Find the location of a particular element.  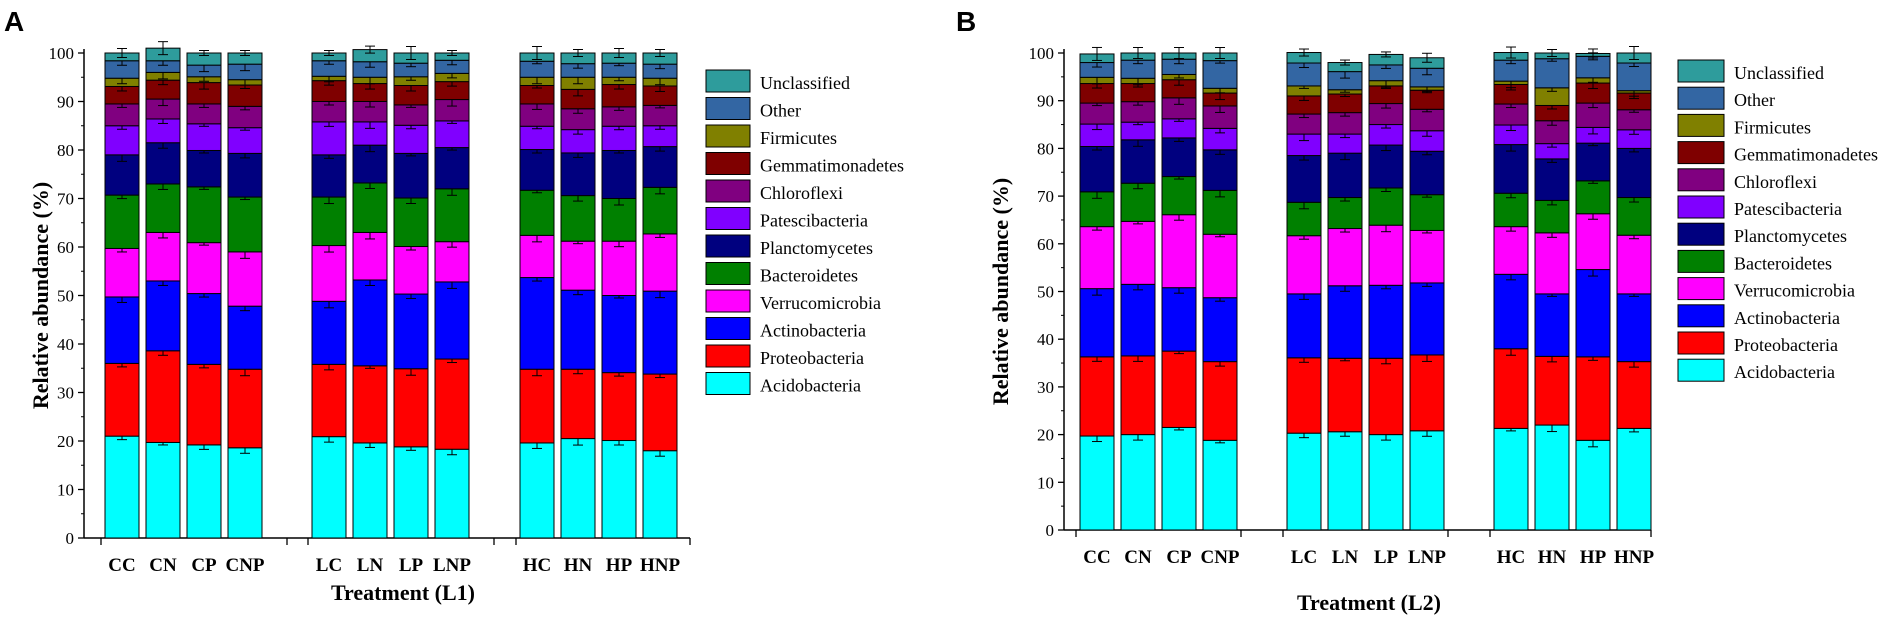

x-tick-label: CNP is located at coordinates (244, 565).